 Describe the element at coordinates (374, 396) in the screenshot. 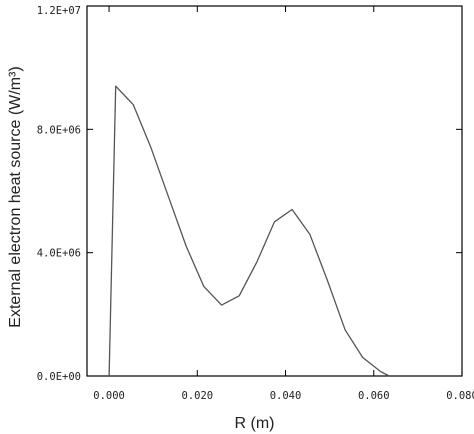

I see `x-tick-label: 0.060` at that location.